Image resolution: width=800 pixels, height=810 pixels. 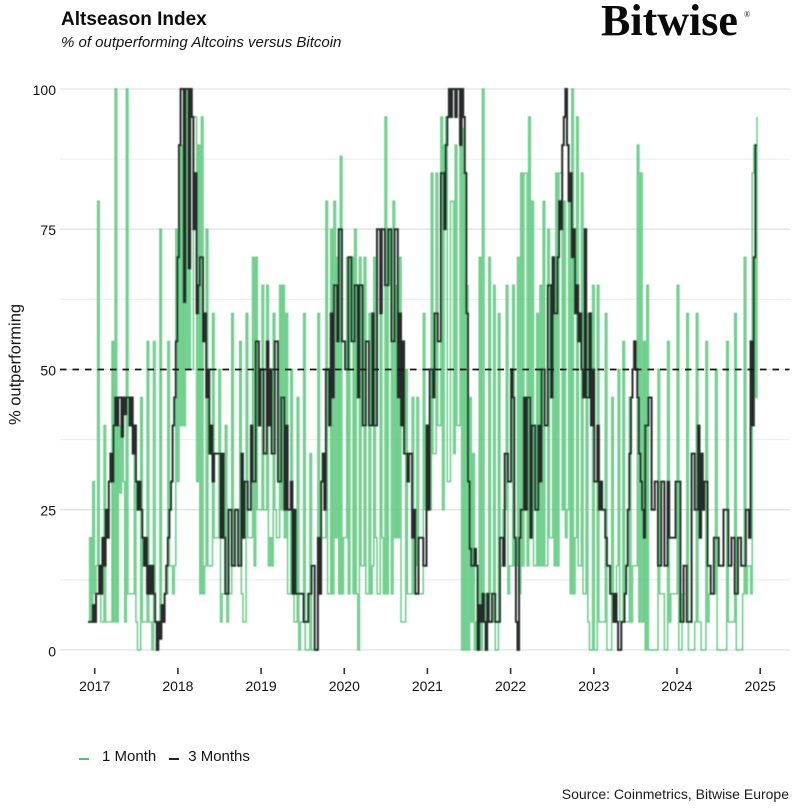 I want to click on svg-text: 2017, so click(x=94, y=686).